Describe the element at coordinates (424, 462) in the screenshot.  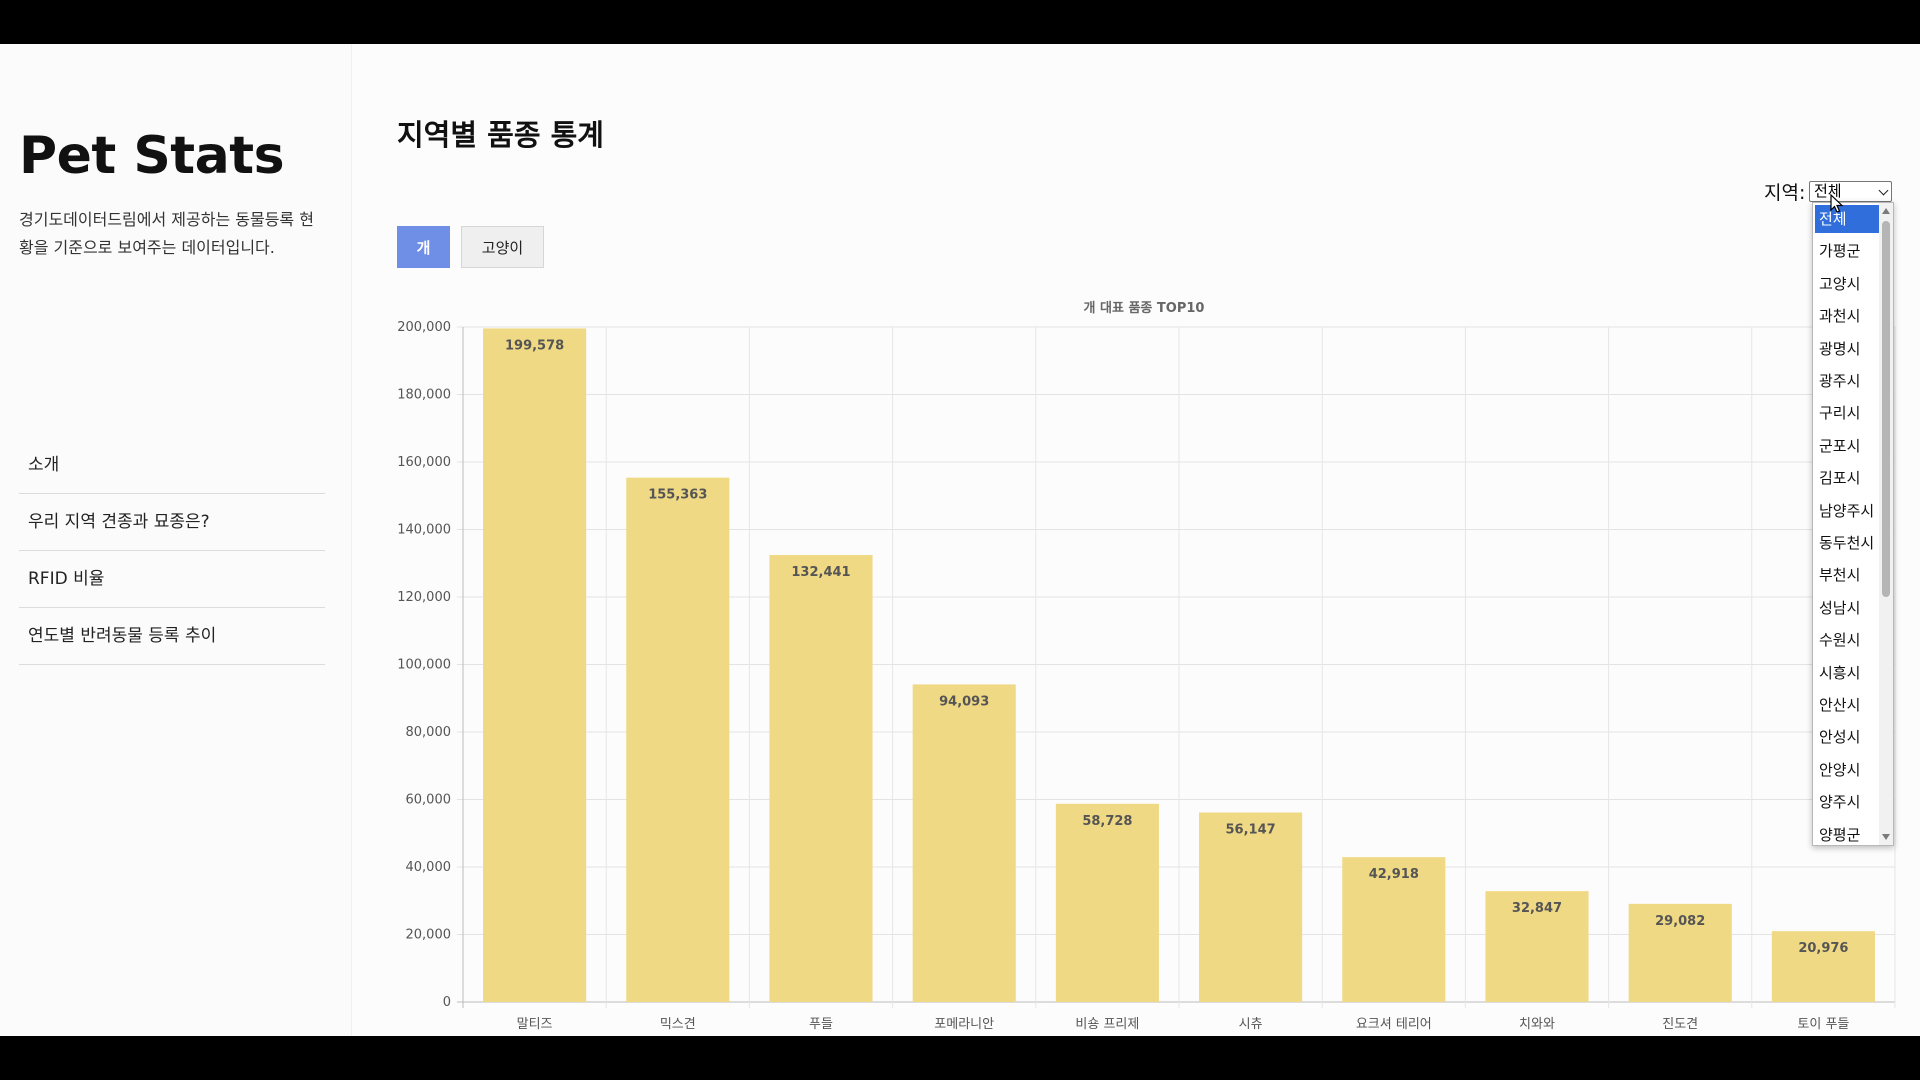
I see `y-tick-label: 160,000` at that location.